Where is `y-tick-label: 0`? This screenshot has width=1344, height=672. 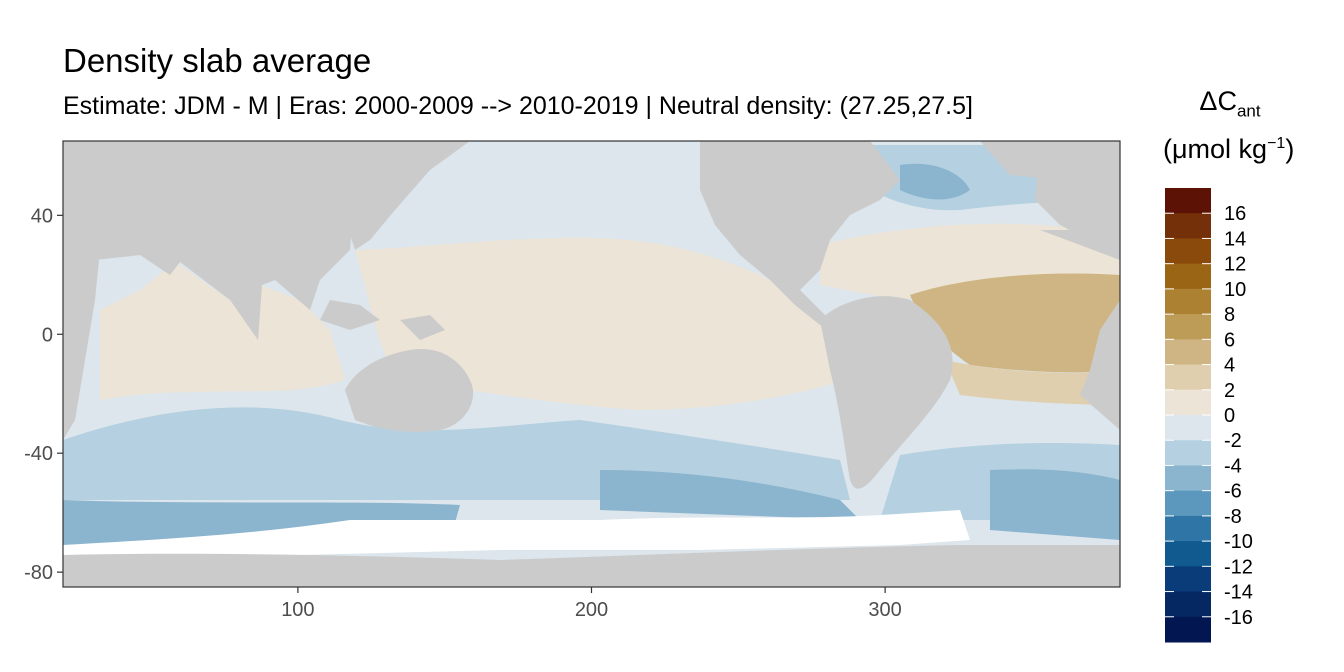
y-tick-label: 0 is located at coordinates (47, 335).